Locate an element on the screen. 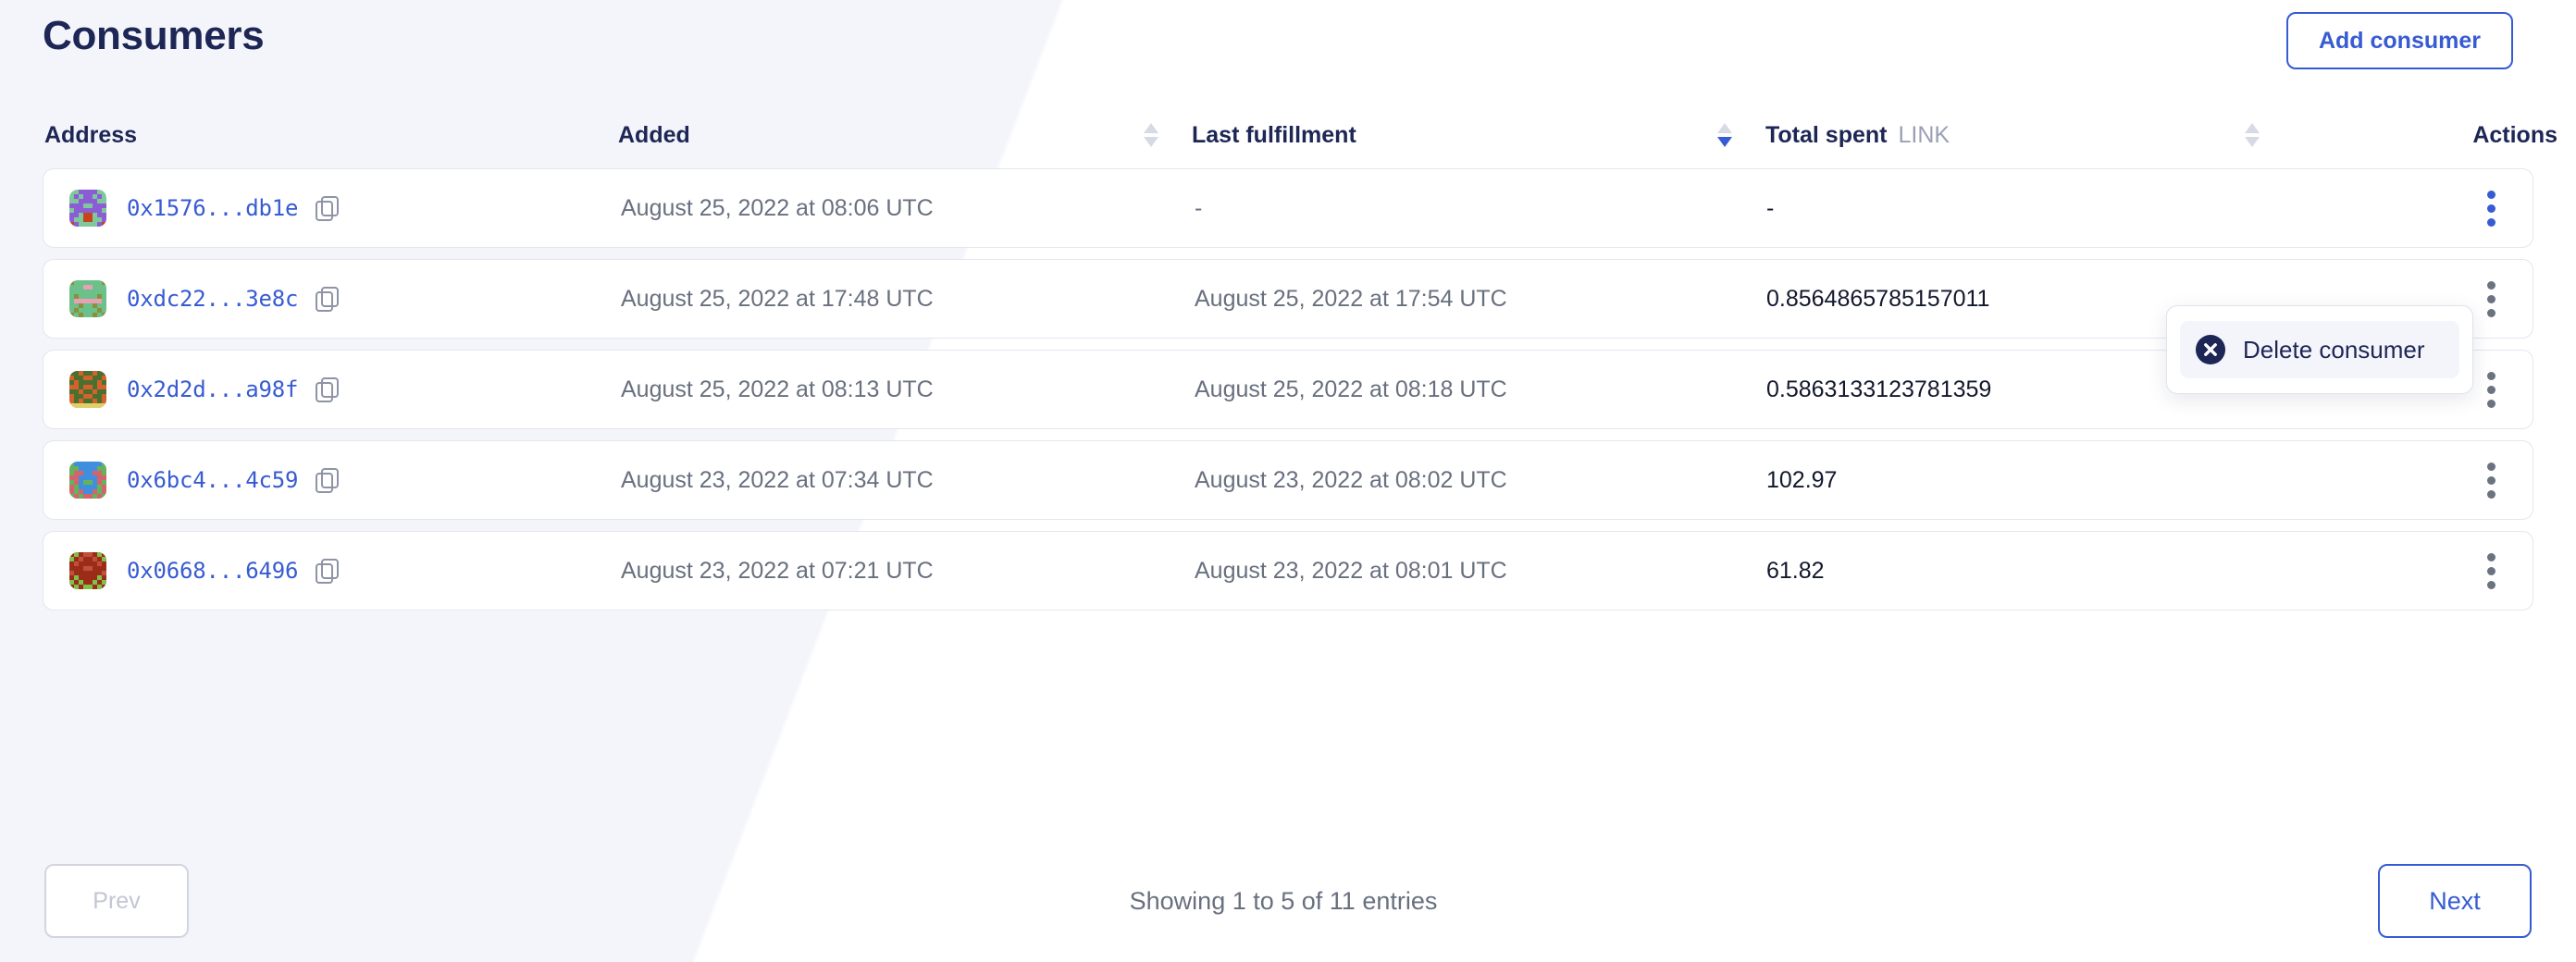 The height and width of the screenshot is (962, 2576). column-header-total-spent: Total spent LINK is located at coordinates (2029, 135).